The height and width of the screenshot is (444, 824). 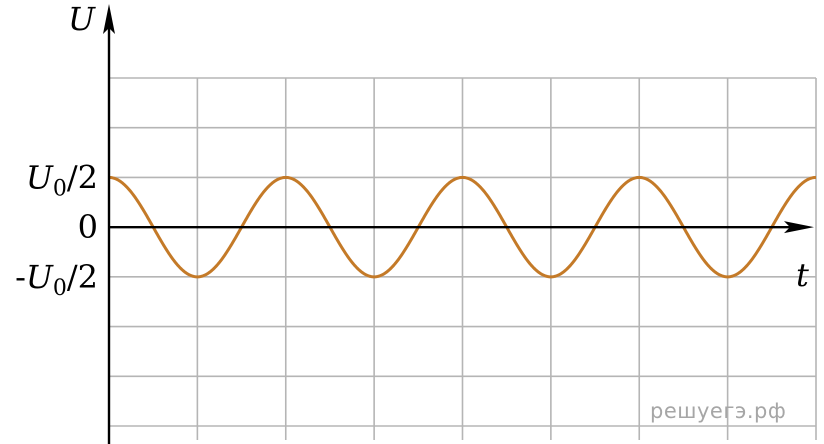 What do you see at coordinates (718, 411) in the screenshot?
I see `watermark: решуегэ.рф` at bounding box center [718, 411].